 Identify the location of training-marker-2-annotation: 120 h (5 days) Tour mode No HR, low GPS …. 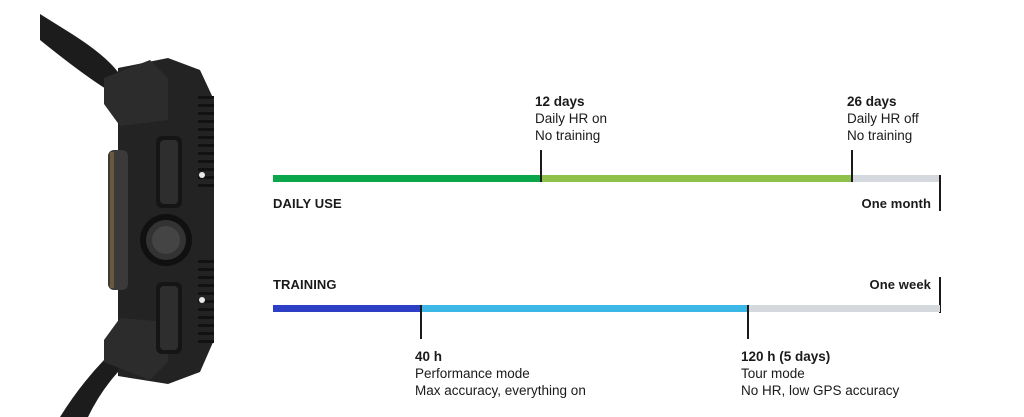
(820, 373).